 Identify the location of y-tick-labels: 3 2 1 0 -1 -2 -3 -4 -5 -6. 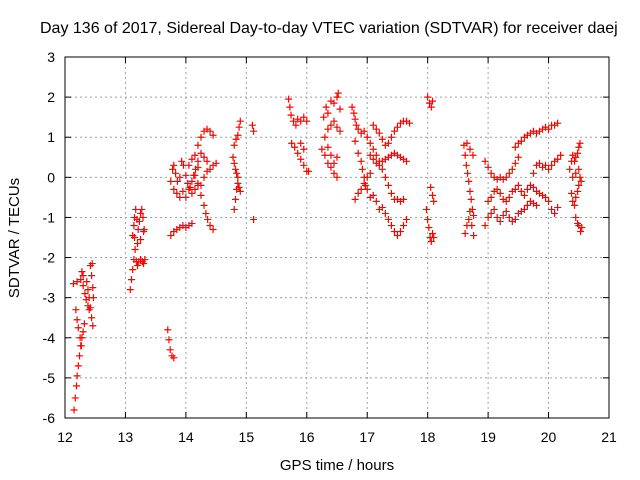
(49, 237).